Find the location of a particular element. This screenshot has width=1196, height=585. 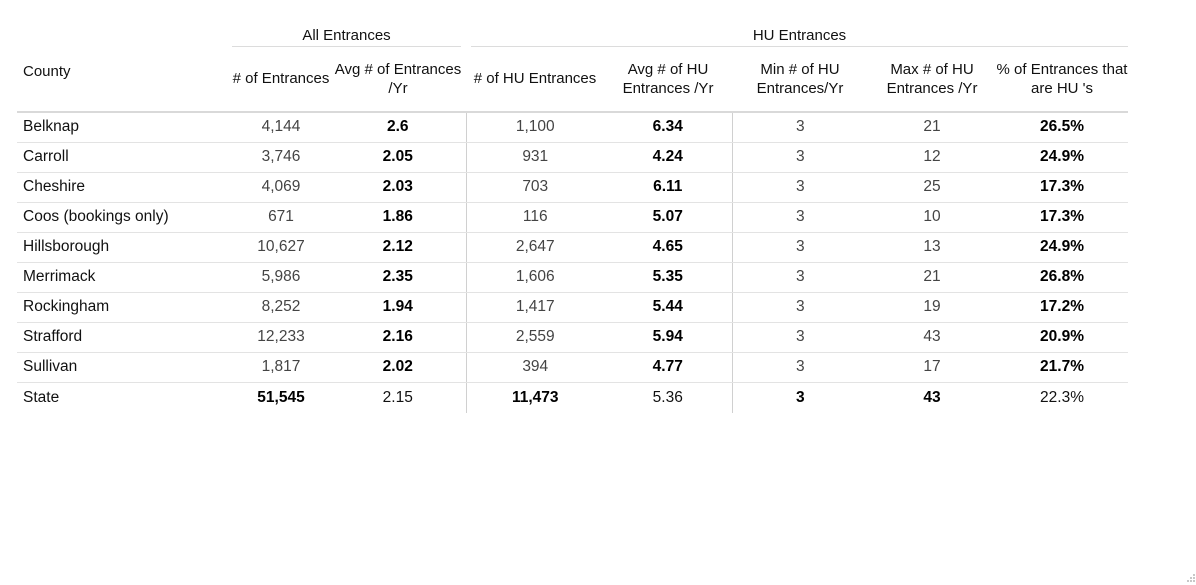

total-hu-entrances-cell: 11,473 is located at coordinates (534, 397).